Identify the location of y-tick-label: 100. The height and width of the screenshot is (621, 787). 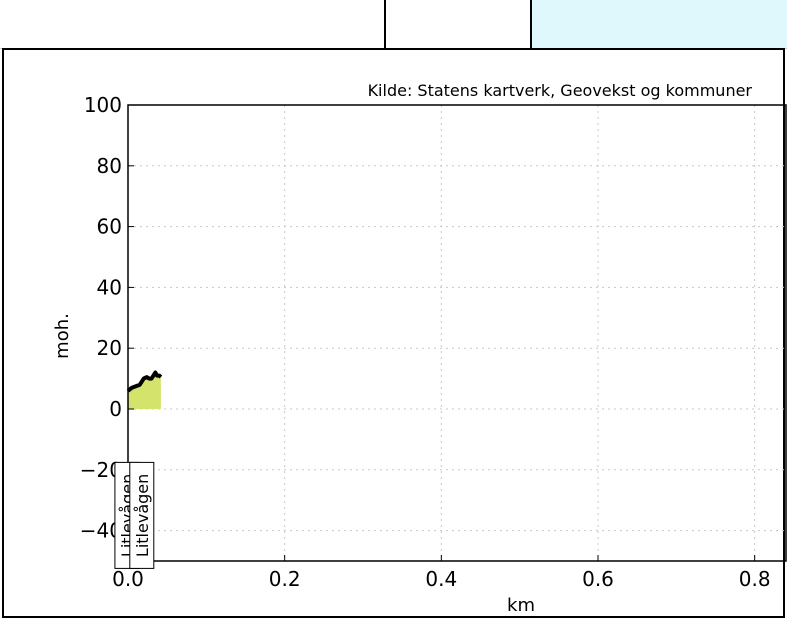
(103, 105).